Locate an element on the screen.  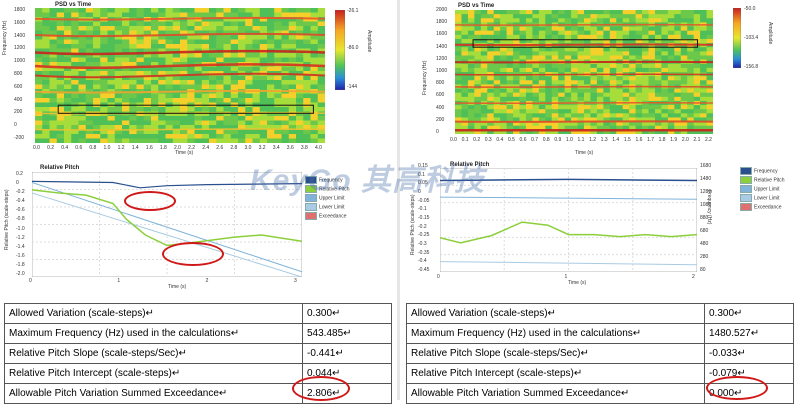
tick-label: 2.0 is located at coordinates (685, 140).